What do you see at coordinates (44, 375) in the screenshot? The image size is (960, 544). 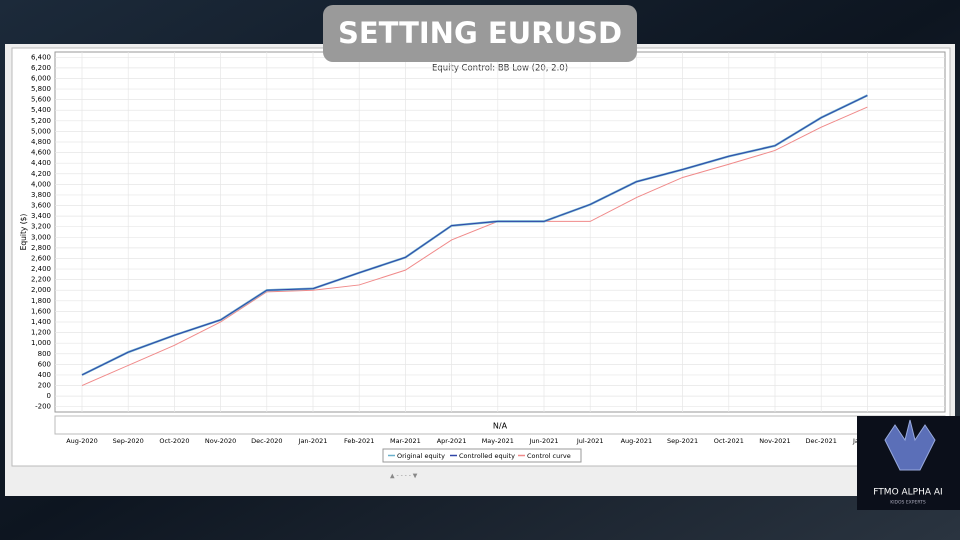 I see `y-tick-label: 400` at bounding box center [44, 375].